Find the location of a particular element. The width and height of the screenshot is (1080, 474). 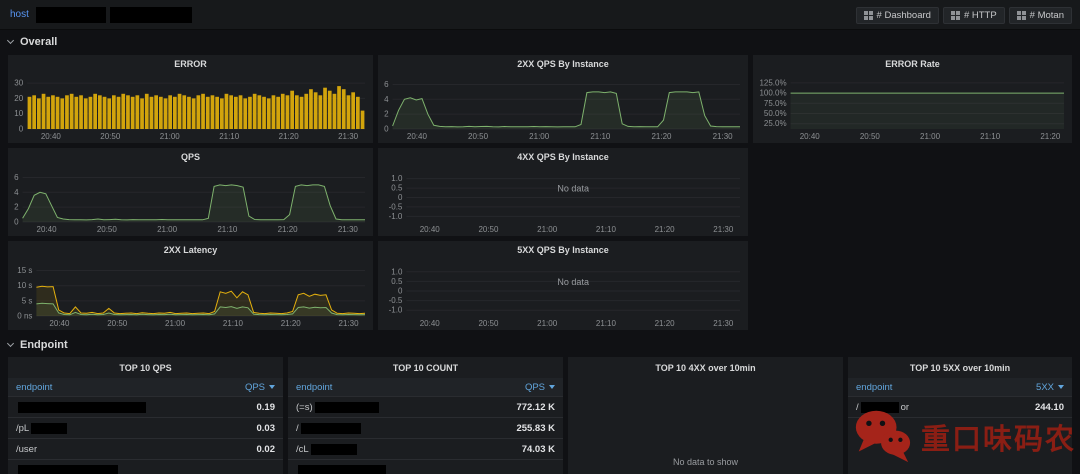

watermark-text: 重口味码农 is located at coordinates (998, 439).